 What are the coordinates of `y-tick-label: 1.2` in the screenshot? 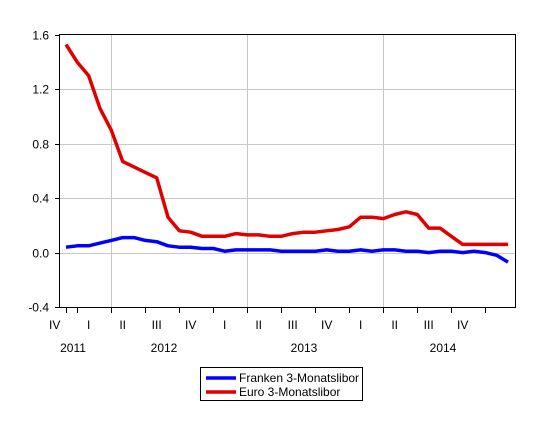 It's located at (40, 90).